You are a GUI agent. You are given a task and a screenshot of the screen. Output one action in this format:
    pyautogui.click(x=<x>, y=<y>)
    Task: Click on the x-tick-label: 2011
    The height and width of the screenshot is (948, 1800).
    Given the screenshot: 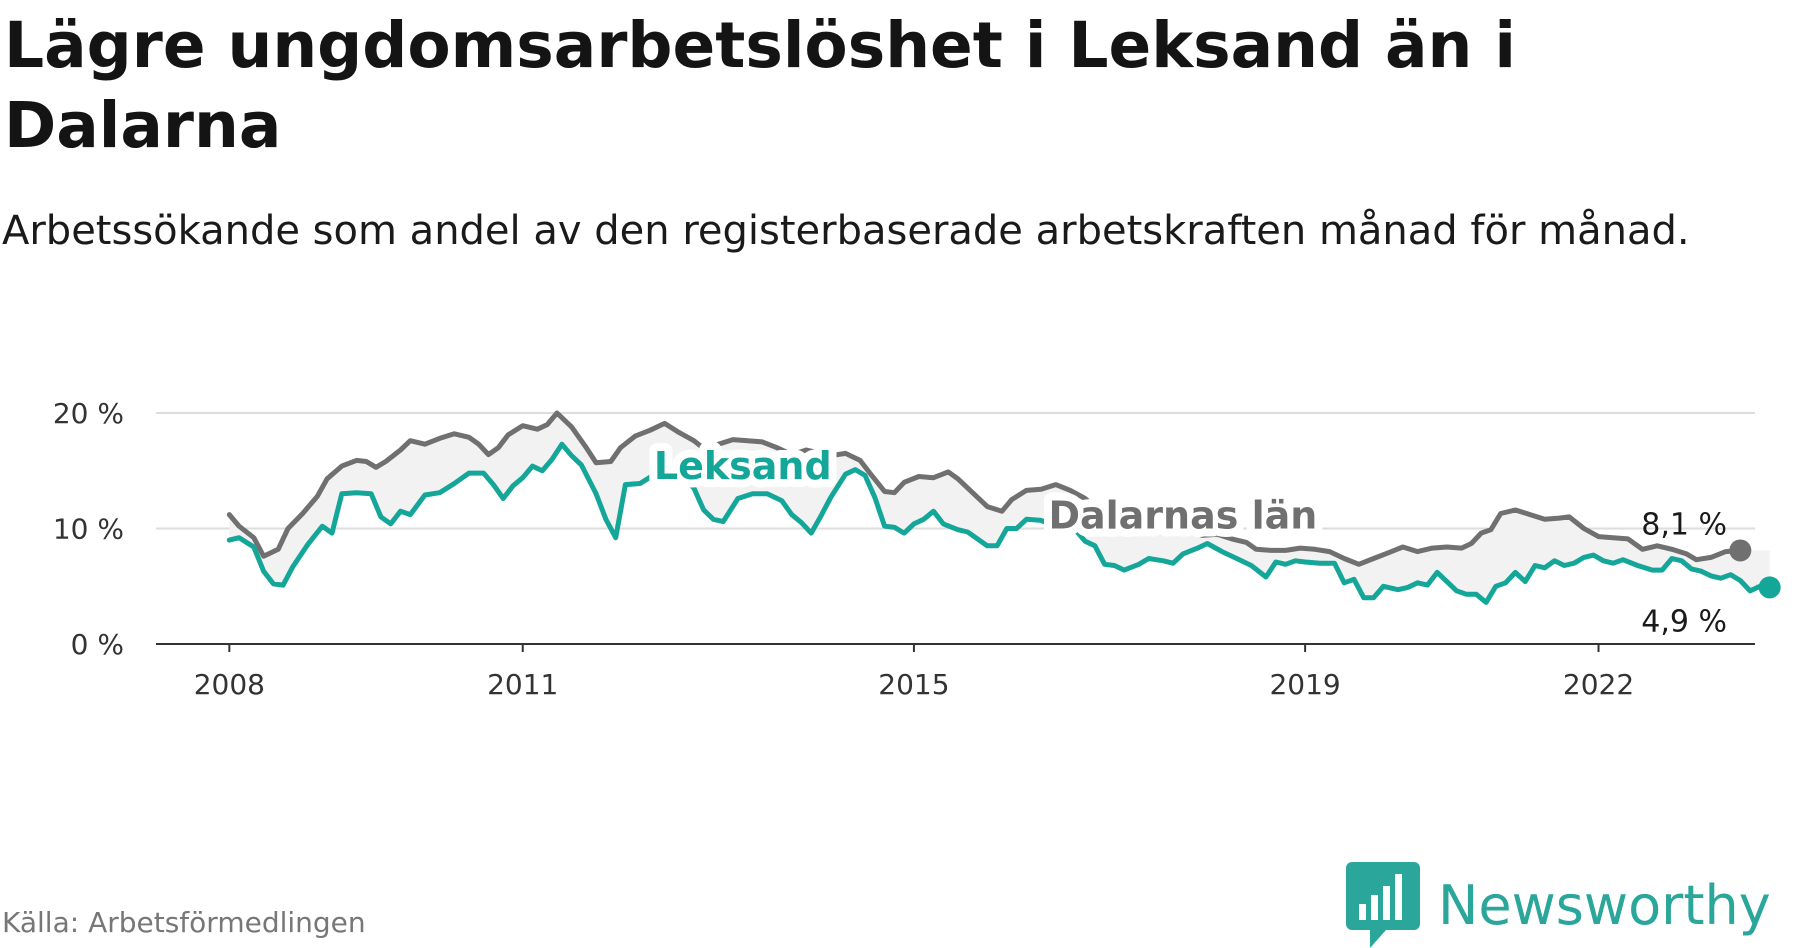 What is the action you would take?
    pyautogui.click(x=522, y=684)
    